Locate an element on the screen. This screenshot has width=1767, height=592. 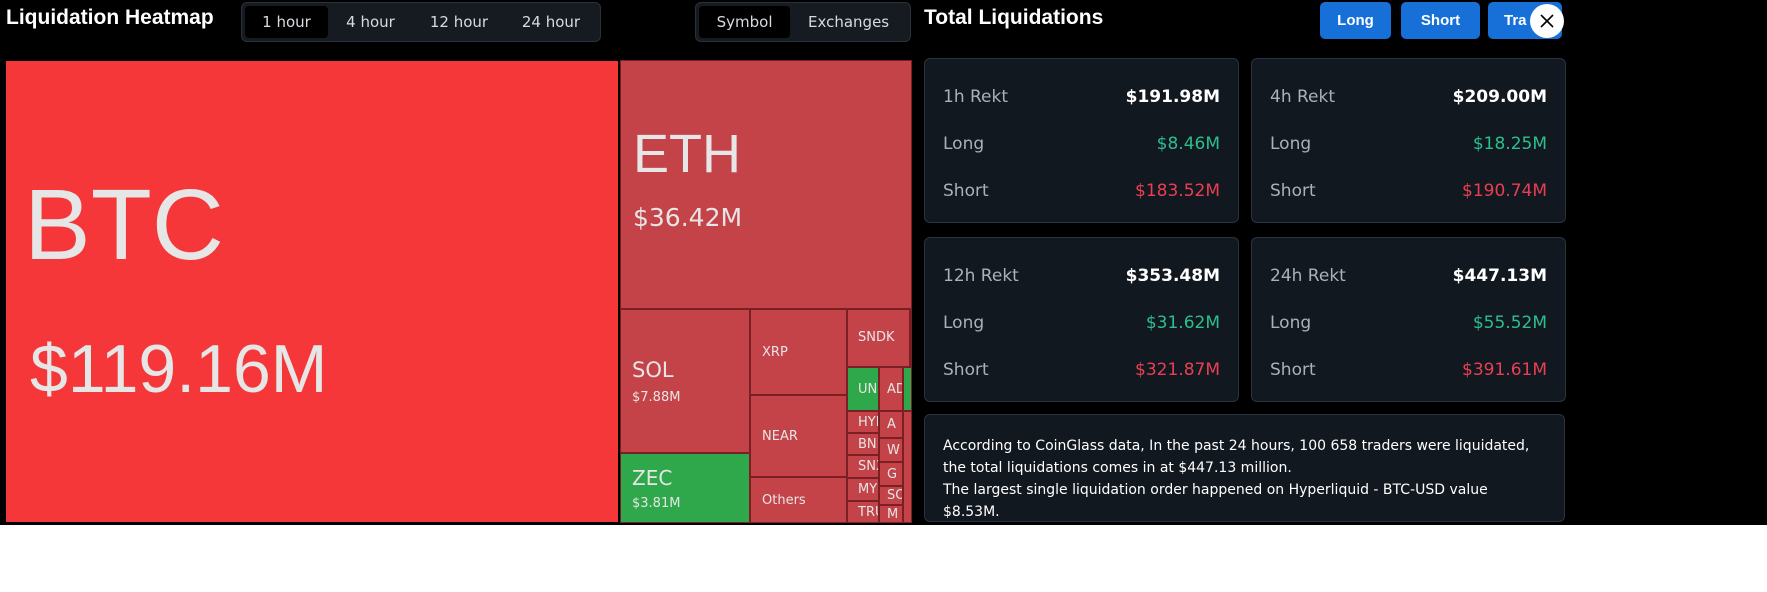
tile: BNB is located at coordinates (863, 444).